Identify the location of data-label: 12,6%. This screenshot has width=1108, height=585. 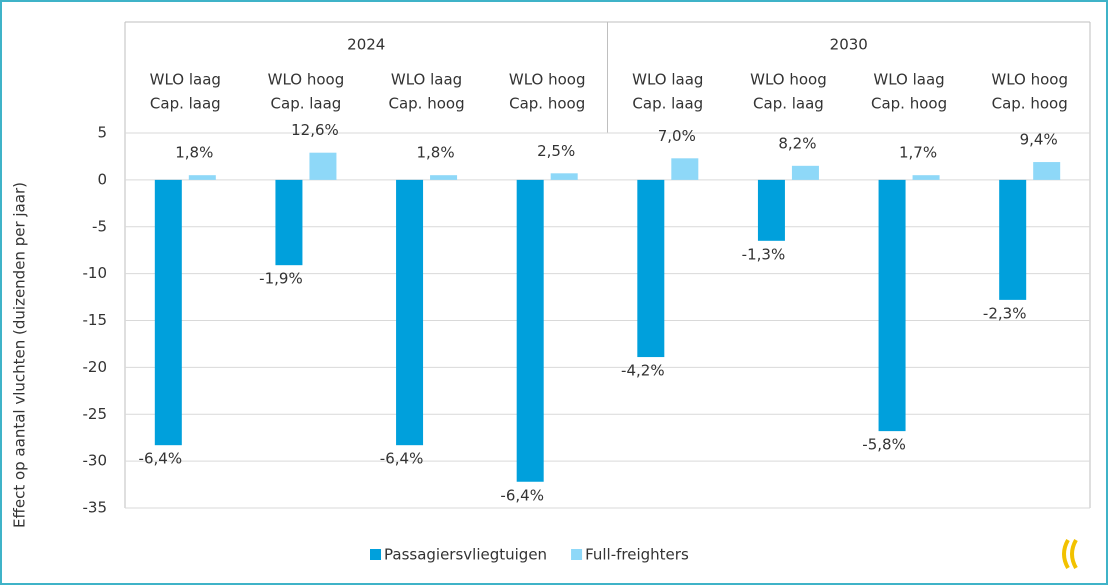
(315, 130).